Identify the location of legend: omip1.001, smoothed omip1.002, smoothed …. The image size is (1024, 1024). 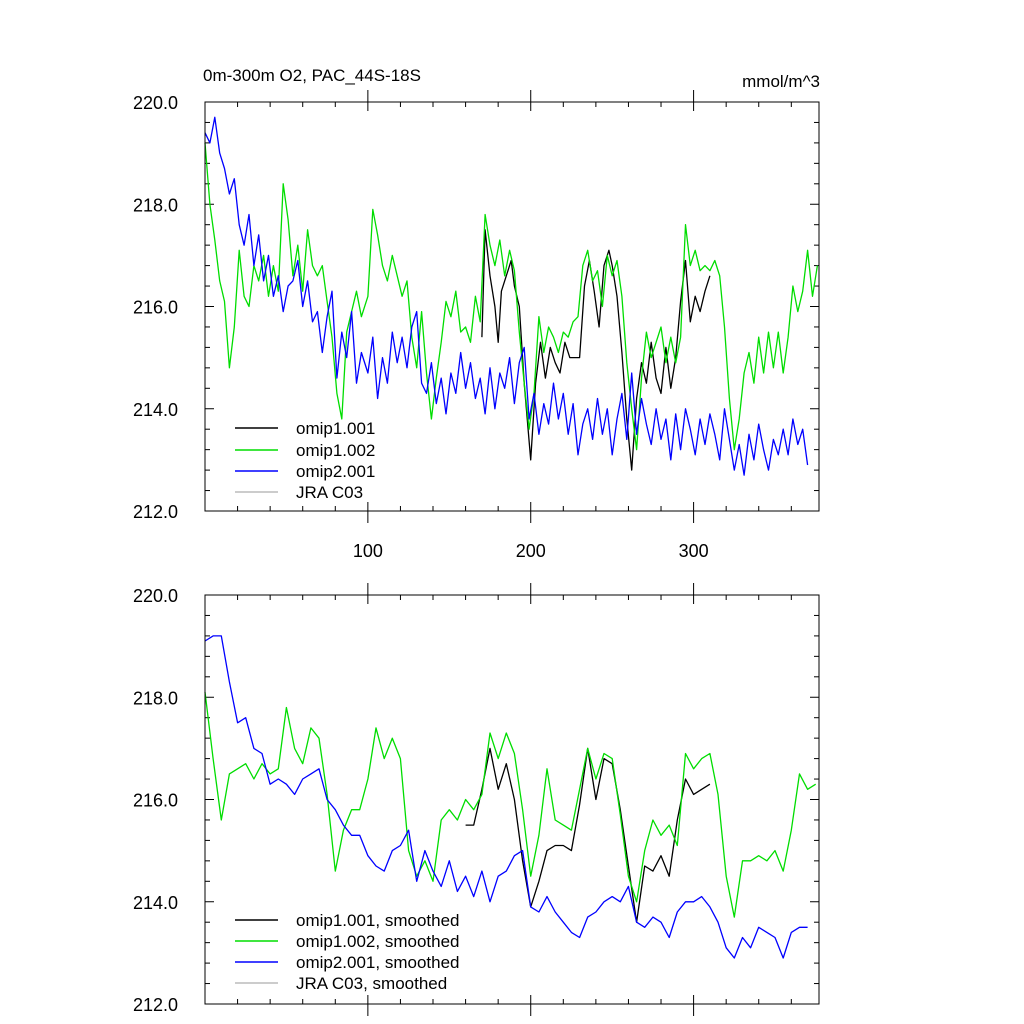
(347, 952).